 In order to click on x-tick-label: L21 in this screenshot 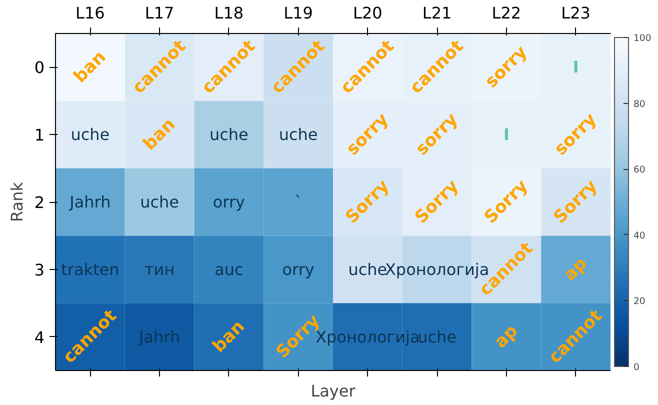, I will do `click(437, 13)`.